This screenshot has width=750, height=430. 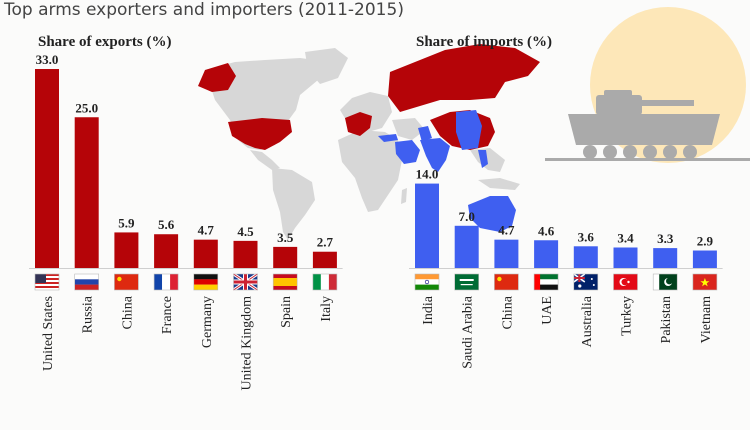 I want to click on exports-category-label: Spain, so click(x=286, y=312).